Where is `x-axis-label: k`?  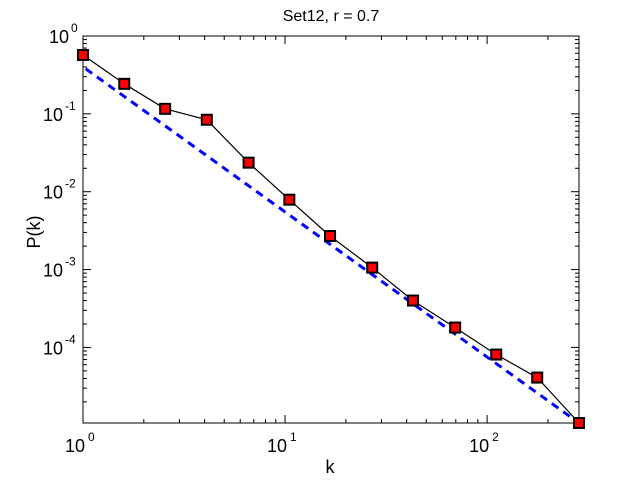 x-axis-label: k is located at coordinates (331, 467).